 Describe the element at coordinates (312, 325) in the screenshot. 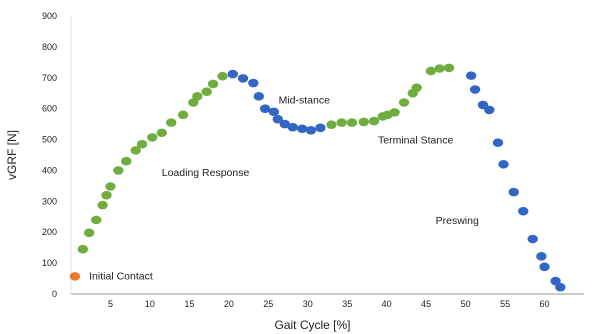

I see `x-axis-title: Gait Cycle [%]` at that location.